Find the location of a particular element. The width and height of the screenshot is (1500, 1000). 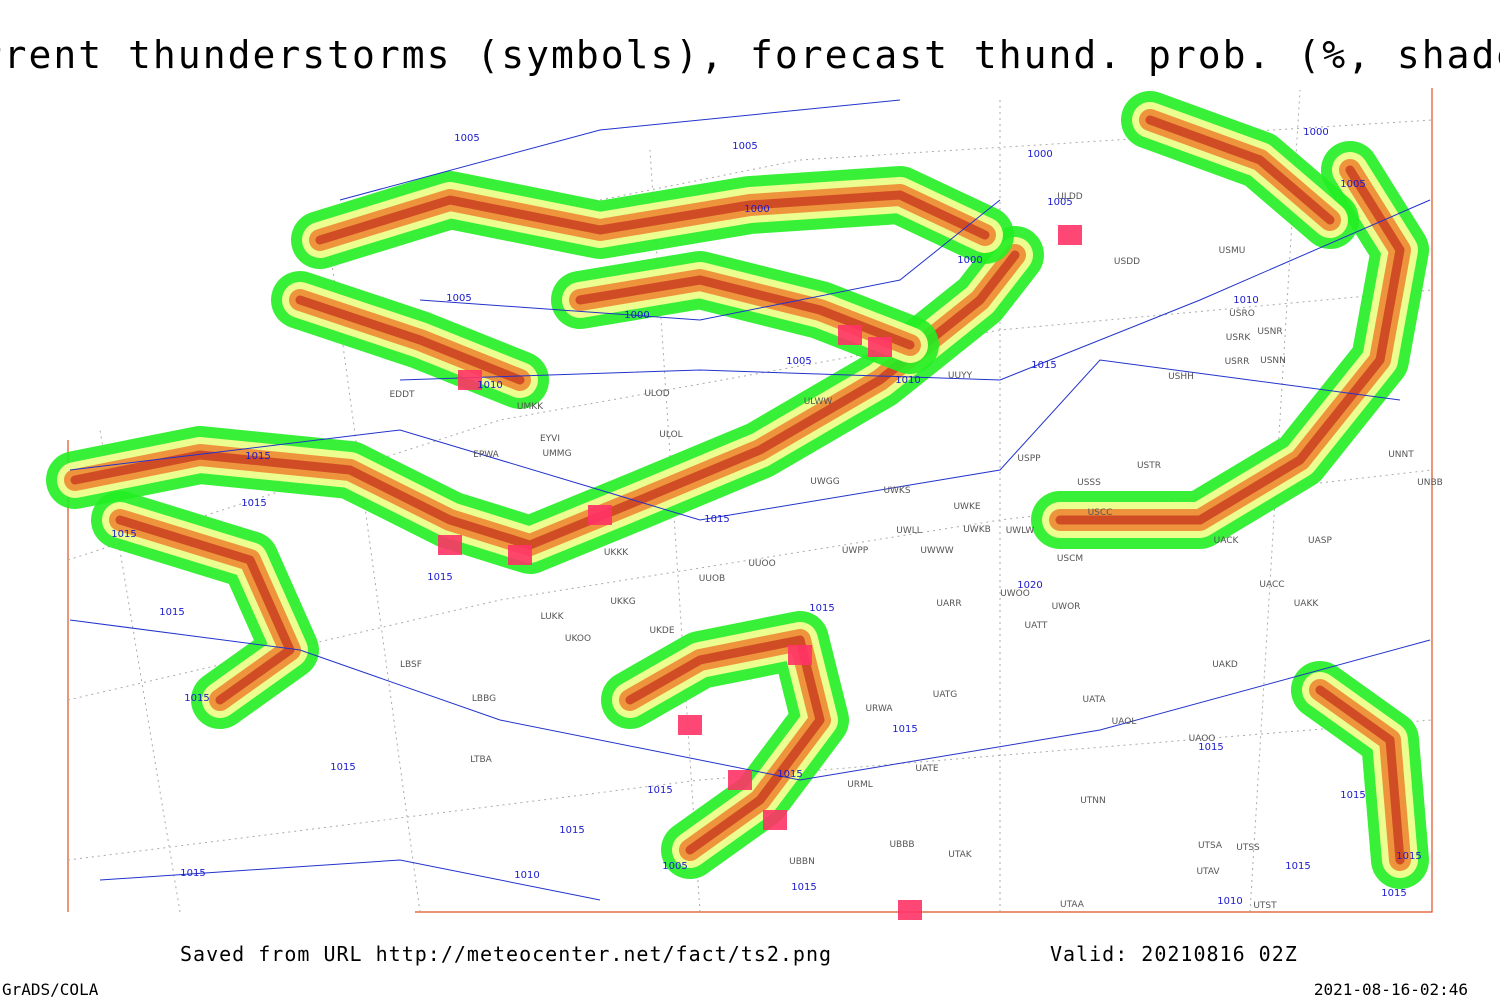

station-code: UWOO is located at coordinates (1015, 594).